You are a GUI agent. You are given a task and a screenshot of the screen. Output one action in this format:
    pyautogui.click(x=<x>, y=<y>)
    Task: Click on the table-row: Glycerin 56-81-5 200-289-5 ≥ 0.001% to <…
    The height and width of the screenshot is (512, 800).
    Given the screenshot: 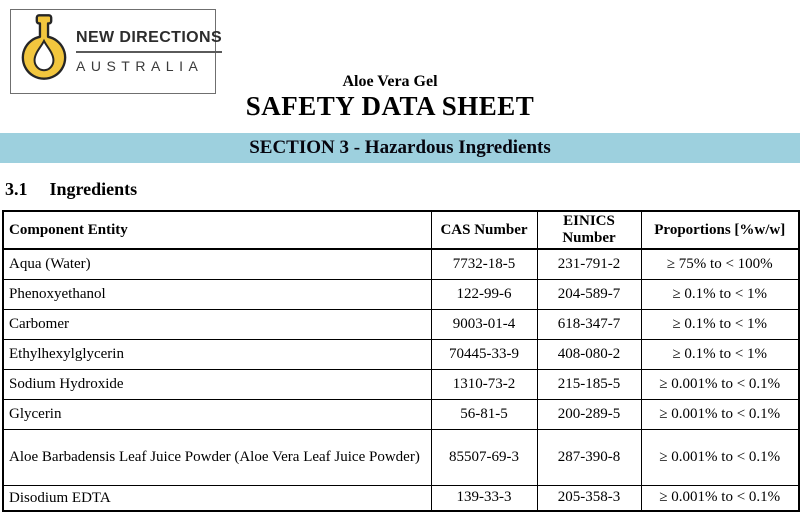 What is the action you would take?
    pyautogui.click(x=401, y=414)
    